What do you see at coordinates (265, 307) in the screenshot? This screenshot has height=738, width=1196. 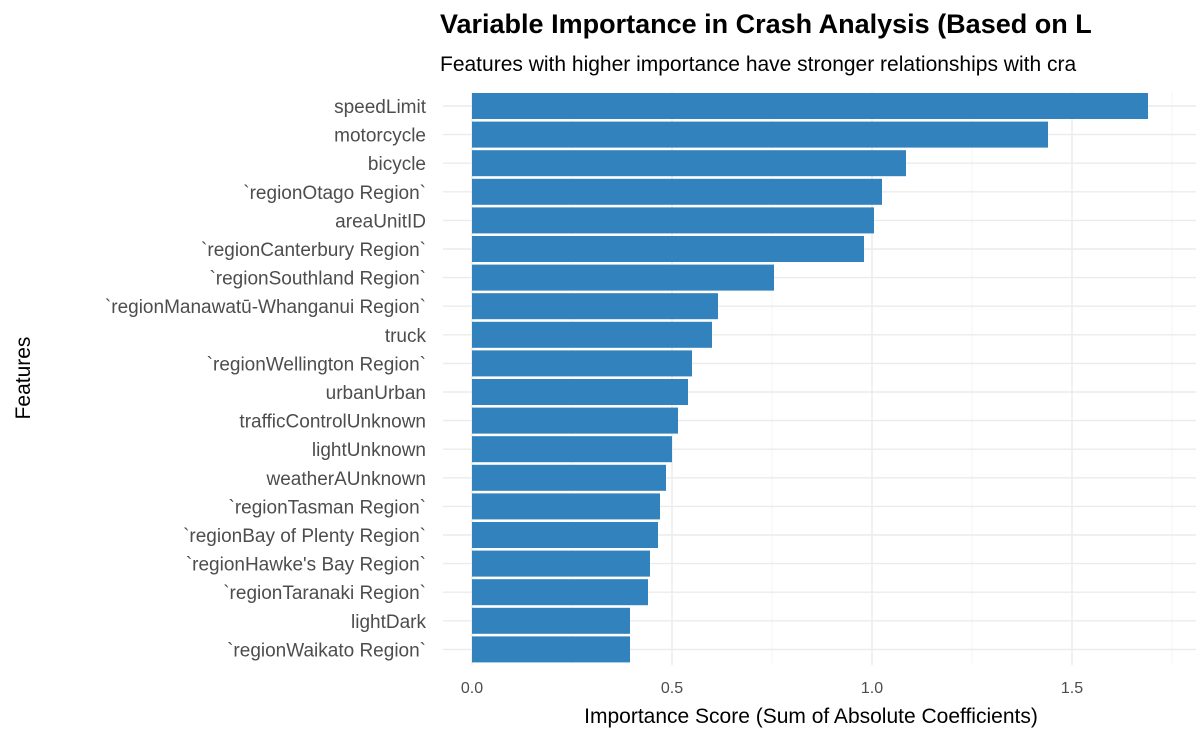 I see `y-tick-label: `regionManawatū-Whanganui Region`` at bounding box center [265, 307].